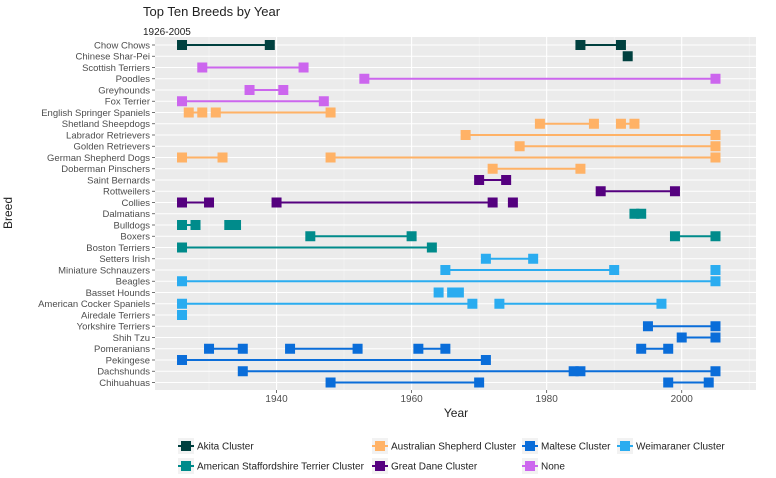  What do you see at coordinates (127, 102) in the screenshot?
I see `y-tick-label: Fox Terrier` at bounding box center [127, 102].